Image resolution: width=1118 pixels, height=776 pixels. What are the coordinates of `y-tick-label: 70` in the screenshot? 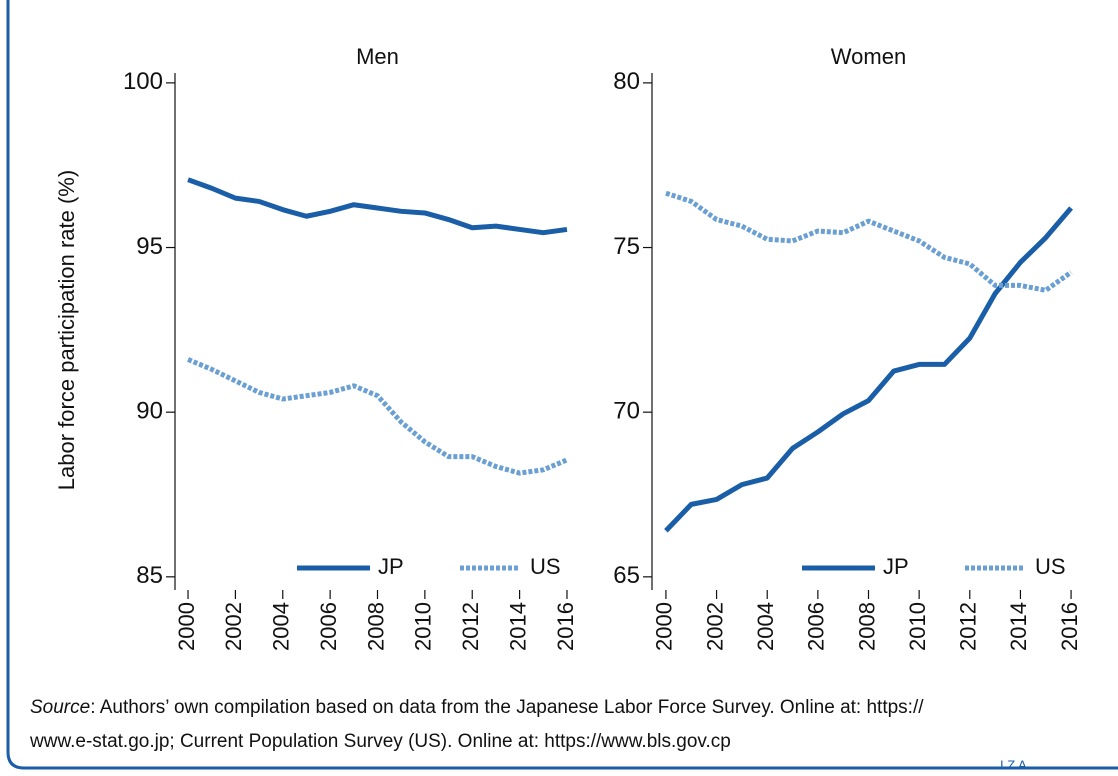 It's located at (626, 411).